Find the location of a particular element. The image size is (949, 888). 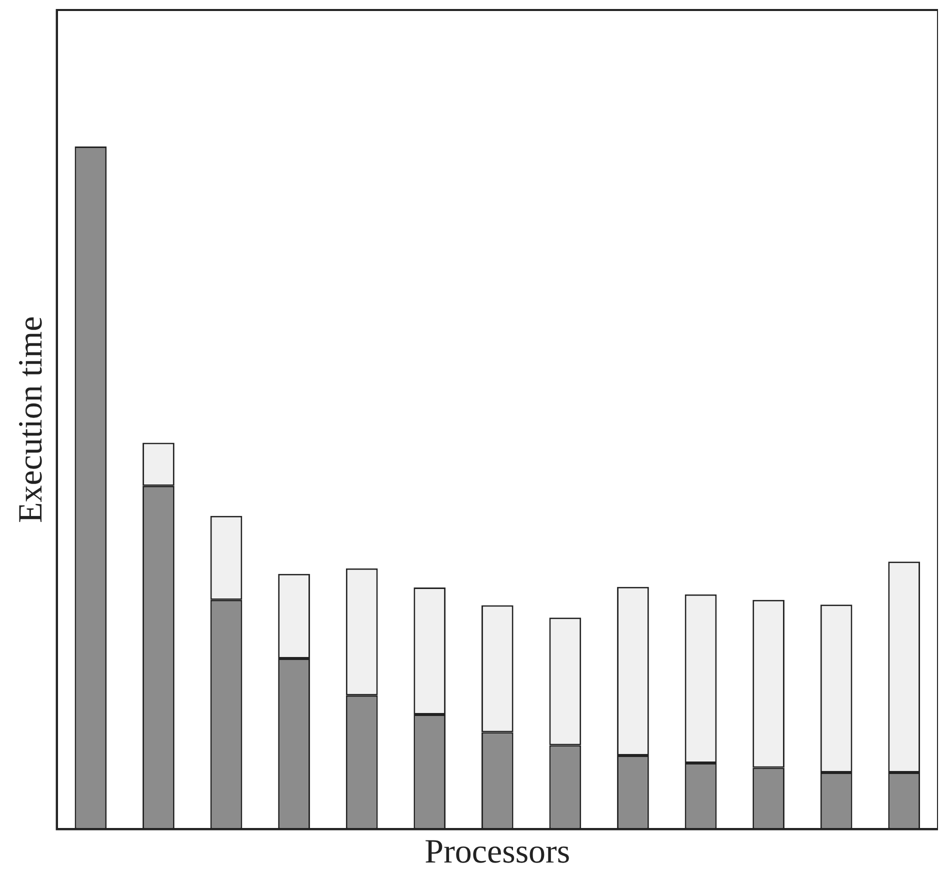

y-axis-title: Execution time is located at coordinates (31, 419).